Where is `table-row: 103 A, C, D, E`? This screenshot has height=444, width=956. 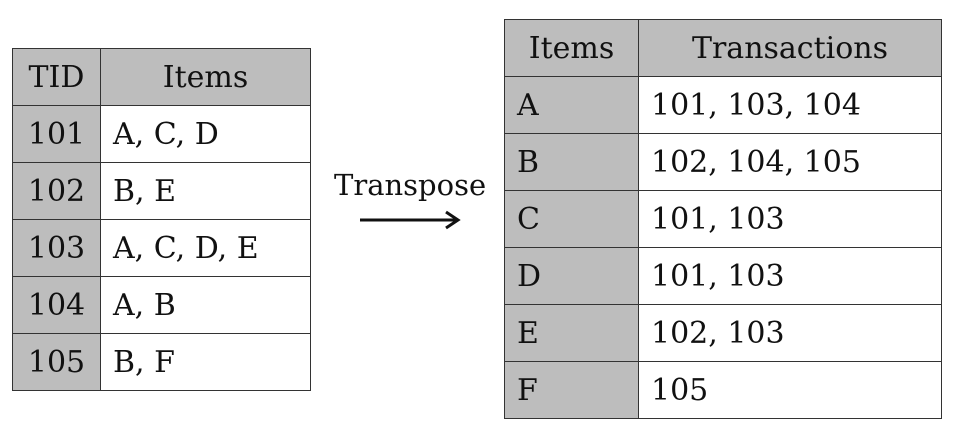 table-row: 103 A, C, D, E is located at coordinates (161, 248).